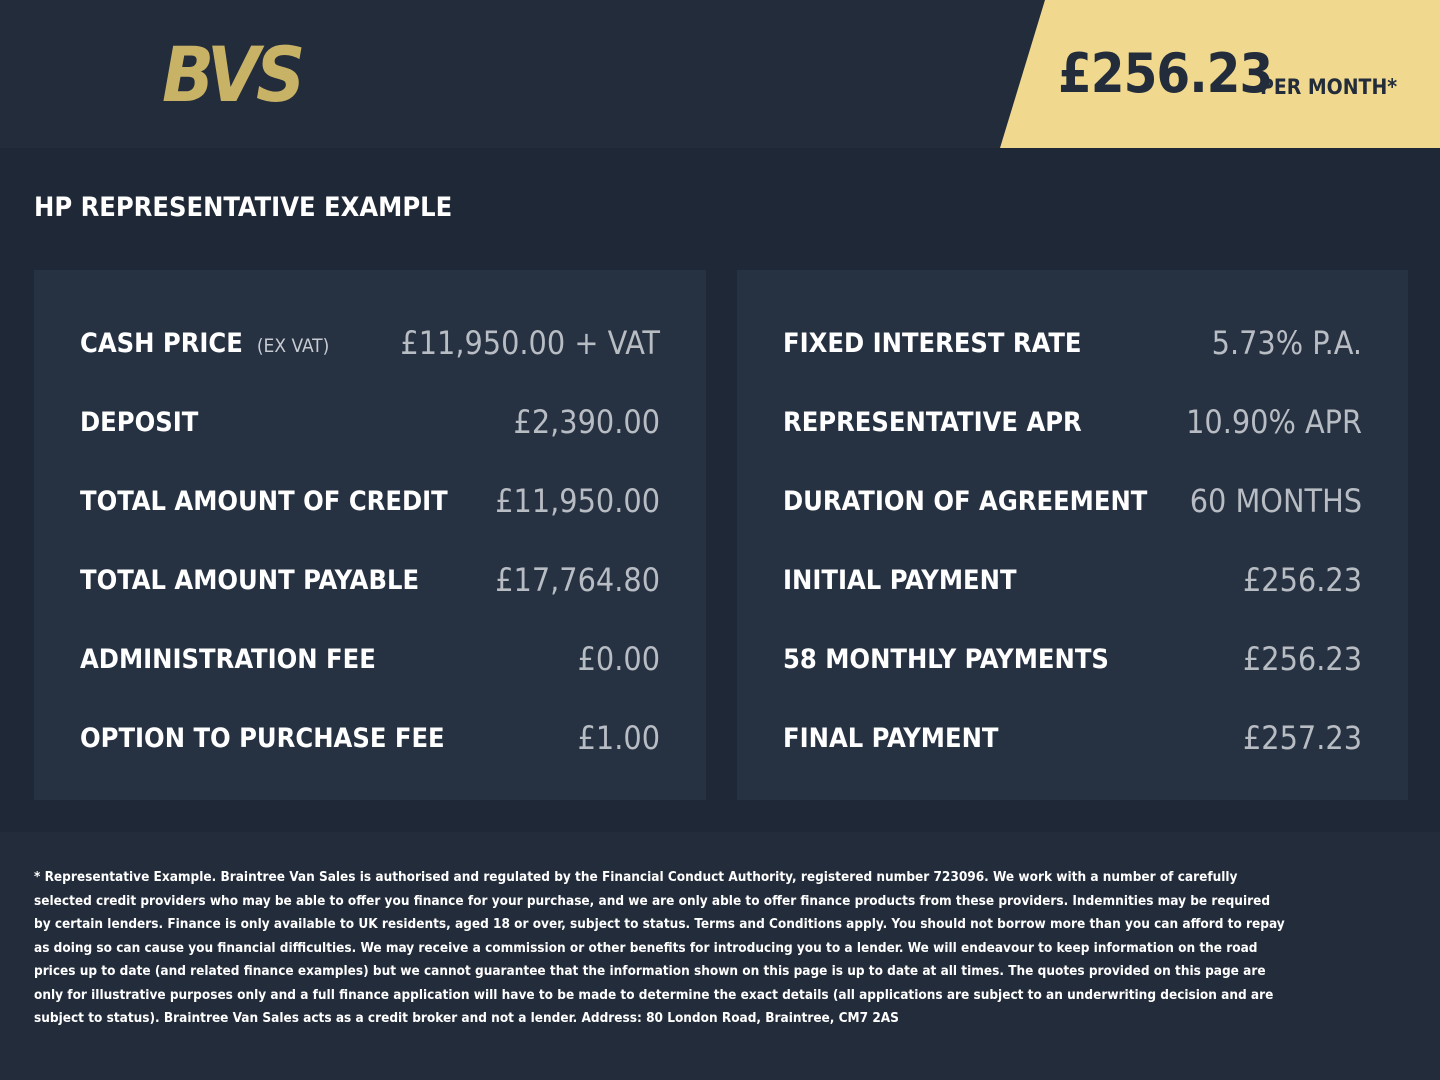  Describe the element at coordinates (370, 346) in the screenshot. I see `row: CASH PRICE (EX VAT) £11,950.00 + VAT` at that location.